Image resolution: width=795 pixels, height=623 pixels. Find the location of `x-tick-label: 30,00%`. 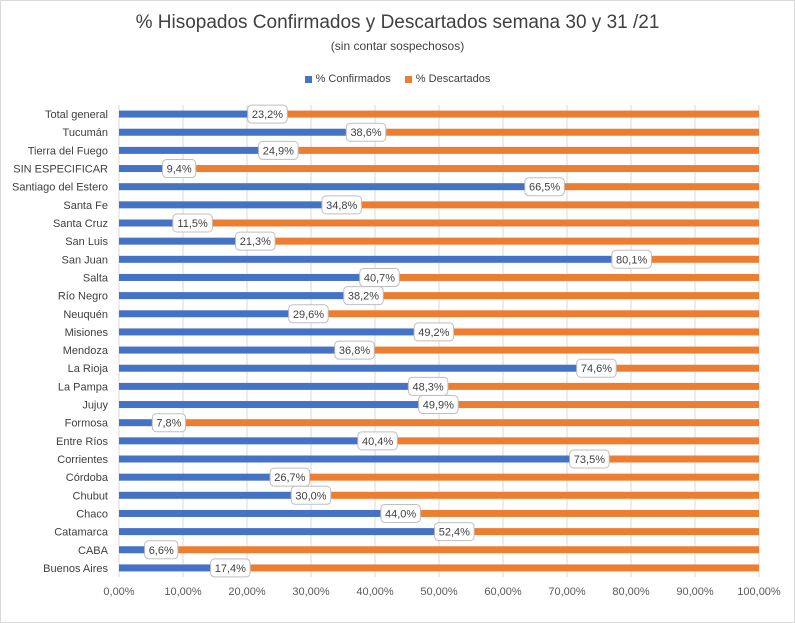

x-tick-label: 30,00% is located at coordinates (311, 592).